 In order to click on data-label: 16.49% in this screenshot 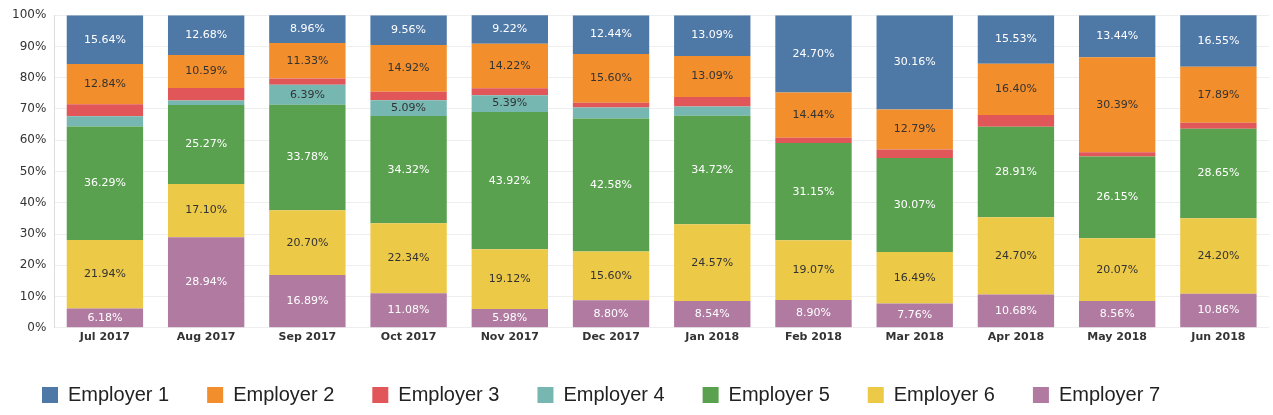, I will do `click(914, 277)`.